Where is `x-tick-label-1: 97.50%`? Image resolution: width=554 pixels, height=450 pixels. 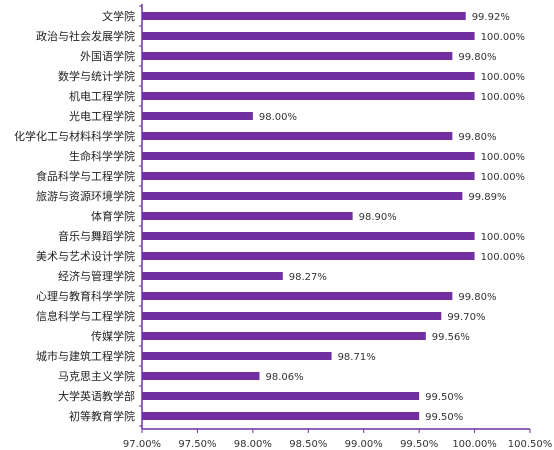
x-tick-label-1: 97.50% is located at coordinates (197, 444).